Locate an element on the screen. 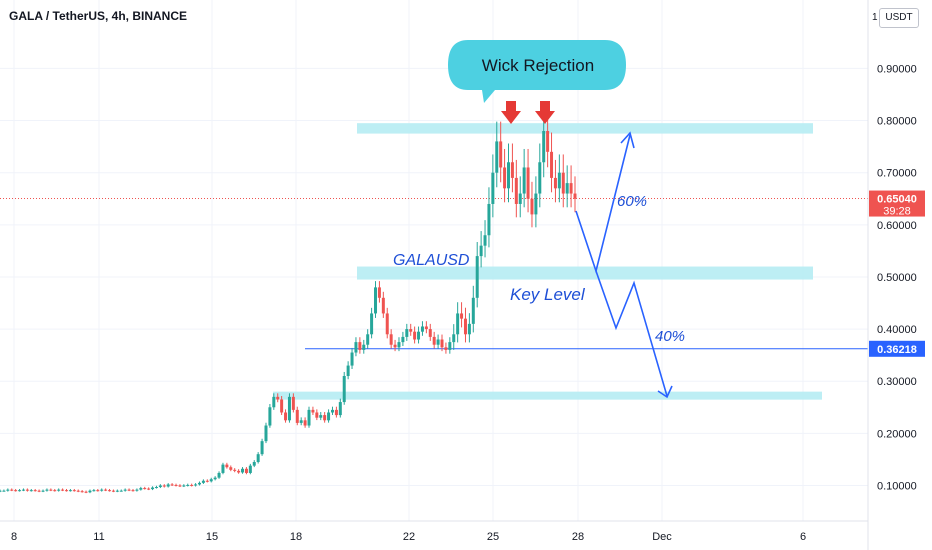  price-tick-label: 0.10000 is located at coordinates (897, 486).